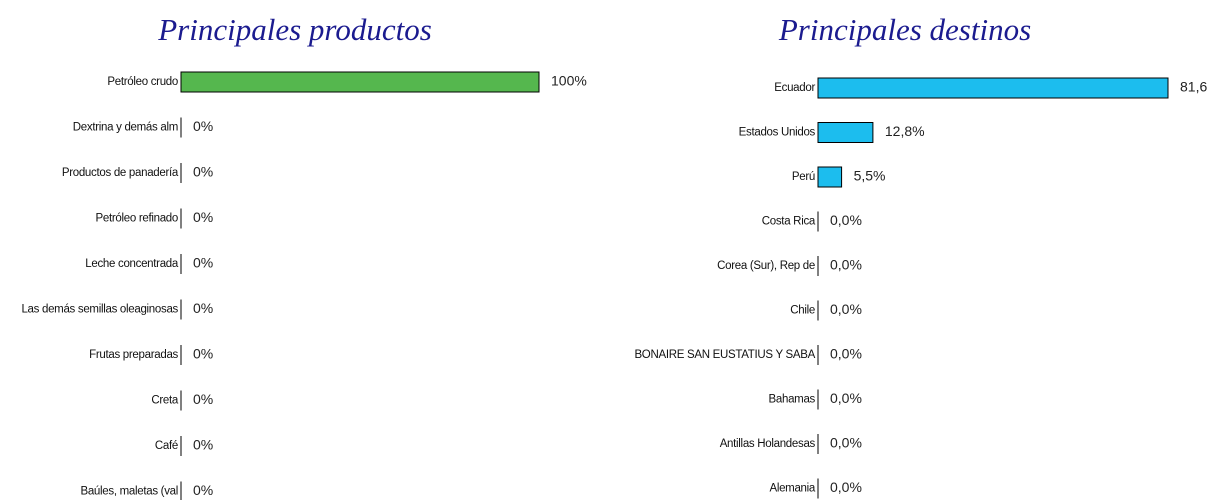  What do you see at coordinates (569, 81) in the screenshot?
I see `value-label: 100%` at bounding box center [569, 81].